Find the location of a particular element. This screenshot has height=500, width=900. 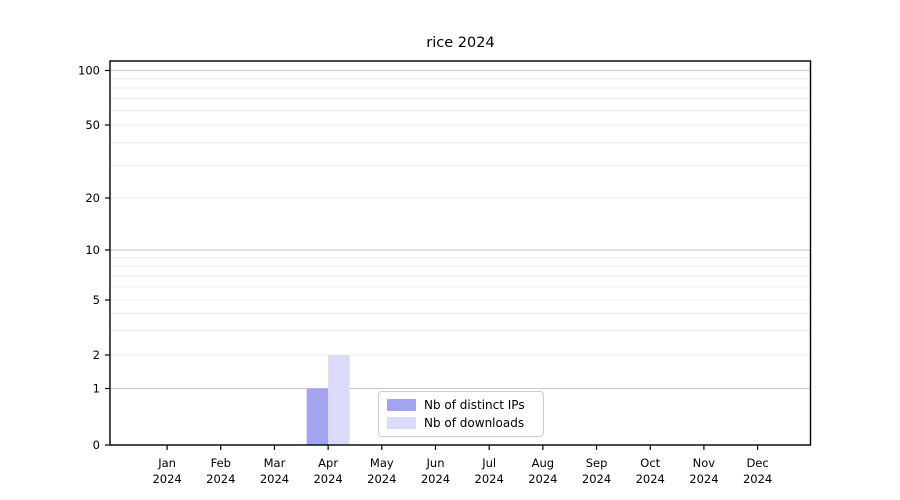

y-tick-label: 0 is located at coordinates (96, 445).